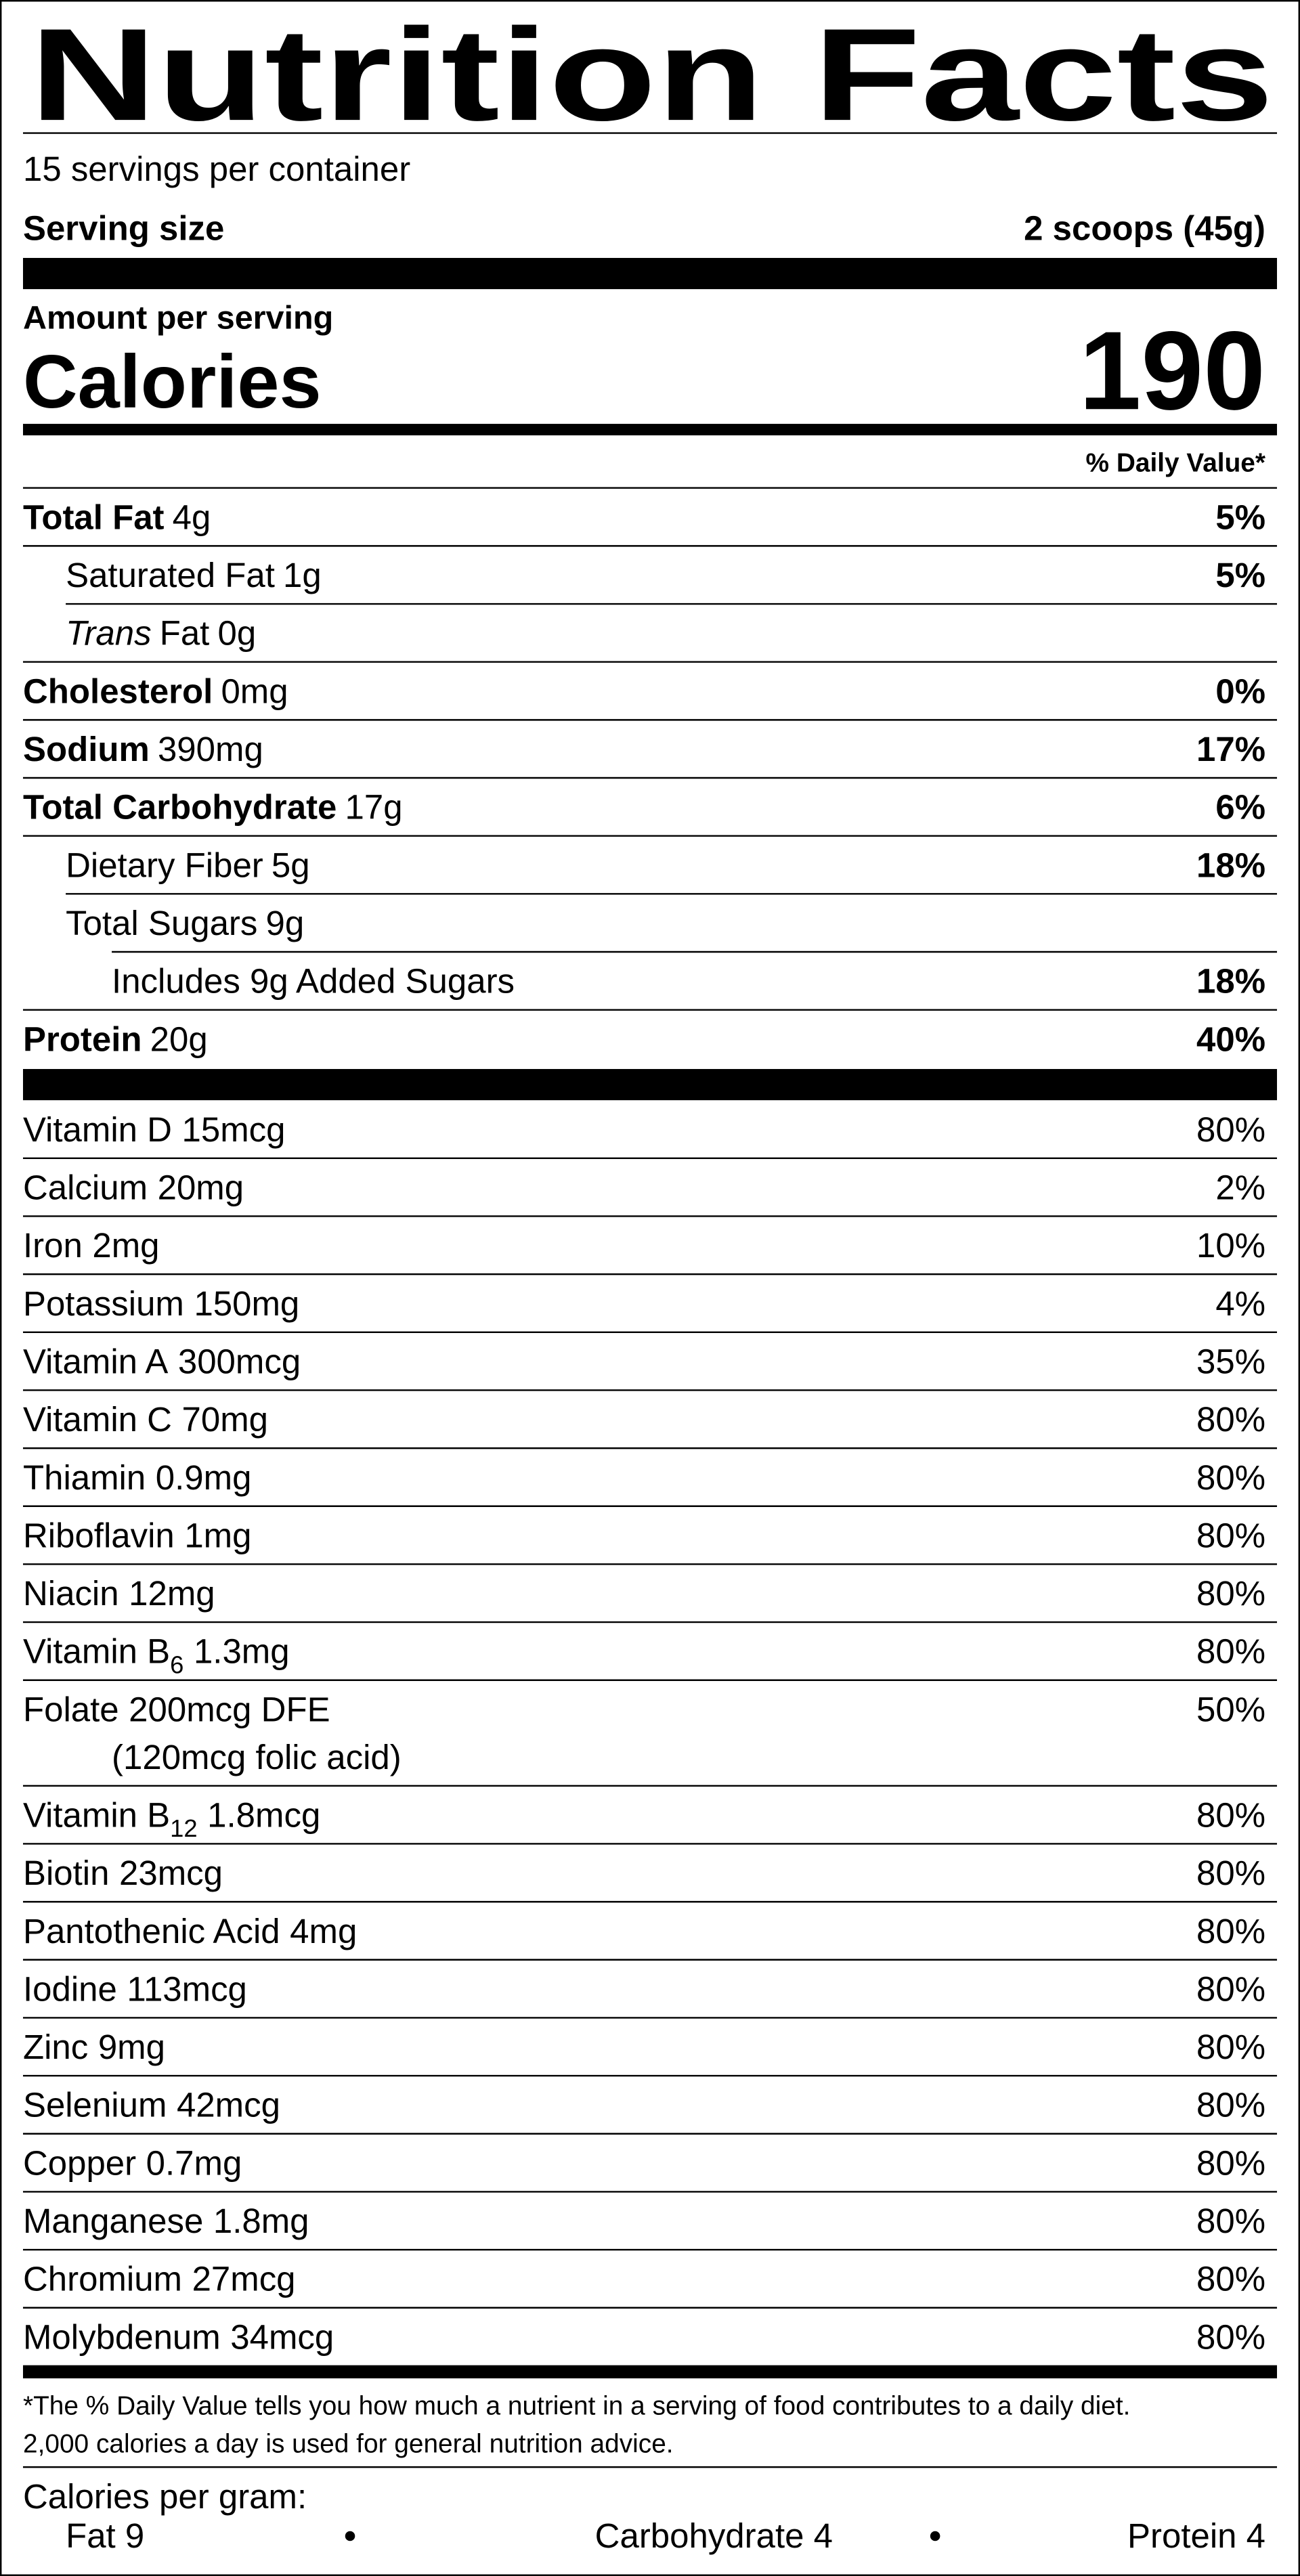 The height and width of the screenshot is (2576, 1300). I want to click on vitamin-row: Vitamin B6 1.3mg, so click(156, 1655).